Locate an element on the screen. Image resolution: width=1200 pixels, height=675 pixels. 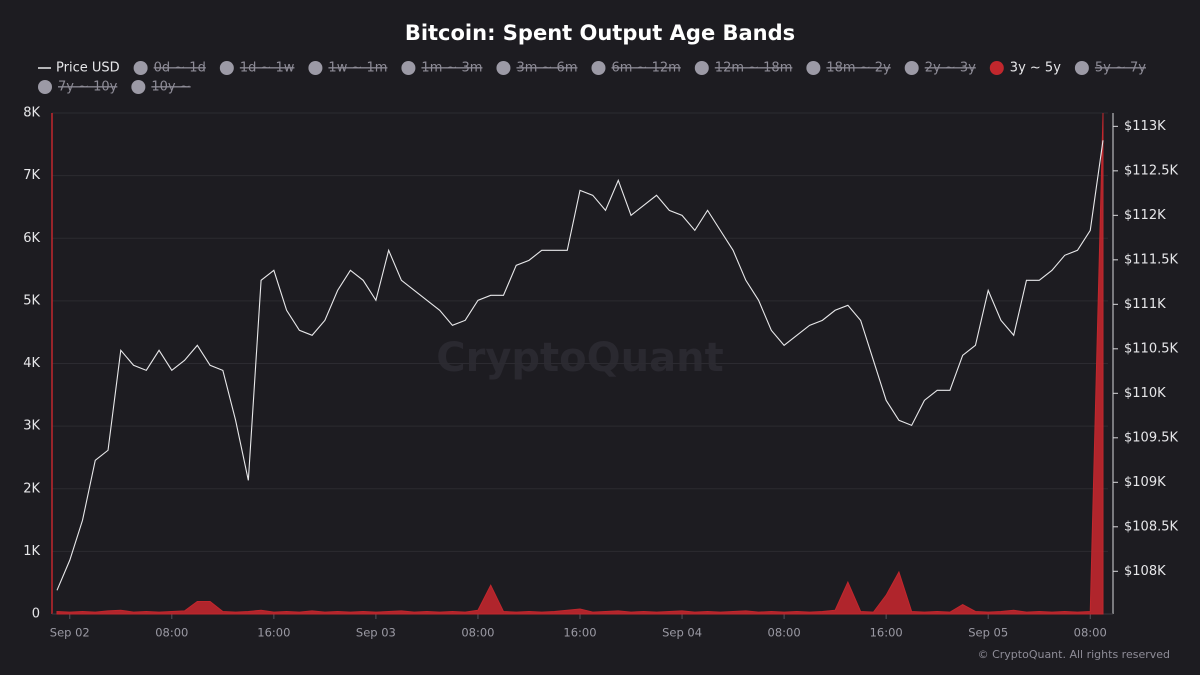
x-tick-label: Sep 04 is located at coordinates (682, 633).